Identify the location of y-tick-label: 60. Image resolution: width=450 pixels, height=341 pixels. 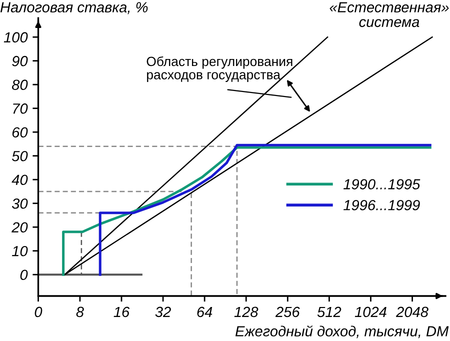
(20, 132).